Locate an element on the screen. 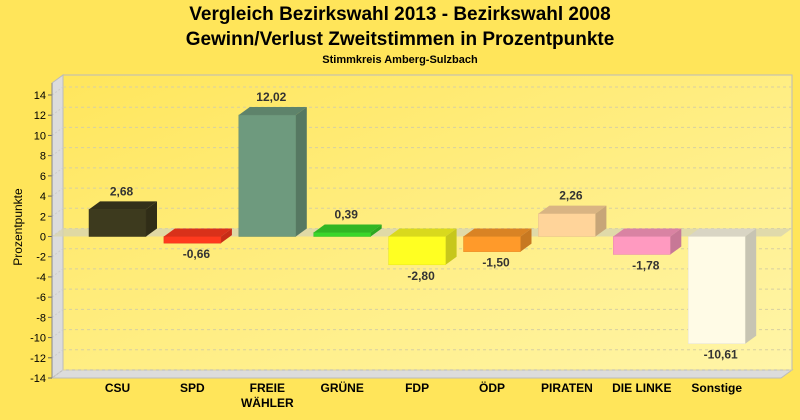  x-tick-label: CSU is located at coordinates (117, 388).